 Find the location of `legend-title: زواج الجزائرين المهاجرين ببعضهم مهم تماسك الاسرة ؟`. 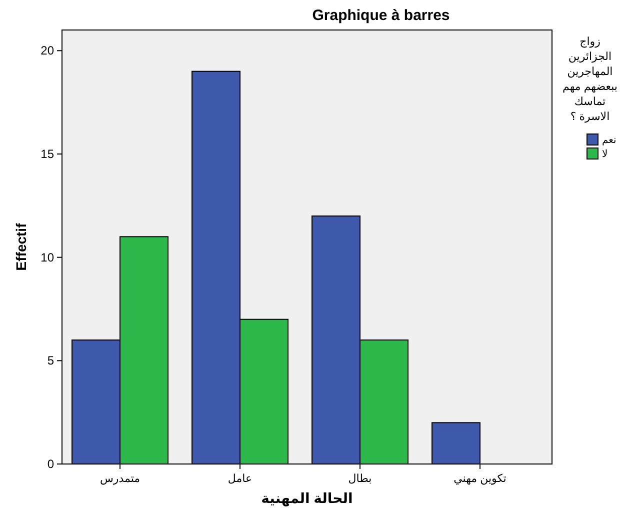

legend-title: زواج الجزائرين المهاجرين ببعضهم مهم تماسك الاسرة ؟ is located at coordinates (590, 79).